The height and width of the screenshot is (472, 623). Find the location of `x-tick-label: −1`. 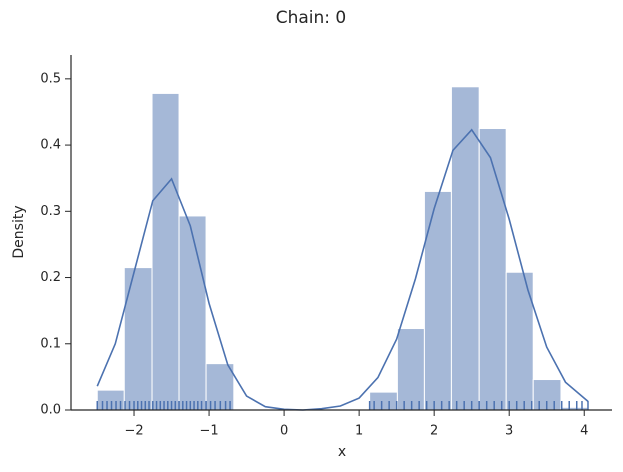

x-tick-label: −1 is located at coordinates (208, 431).